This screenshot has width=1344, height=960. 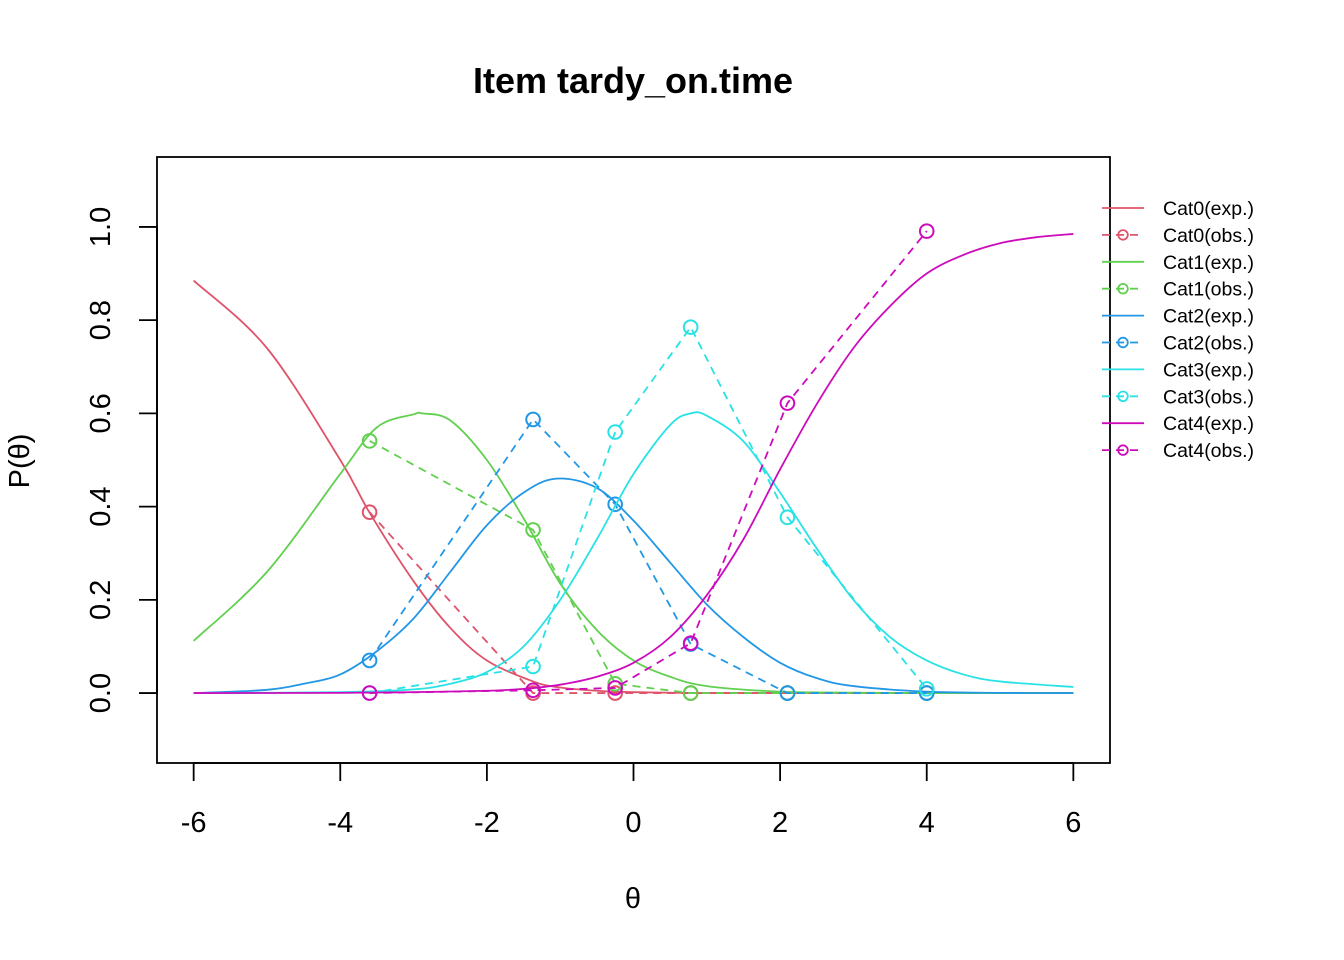 What do you see at coordinates (648, 567) in the screenshot?
I see `series-line-cat1-obs` at bounding box center [648, 567].